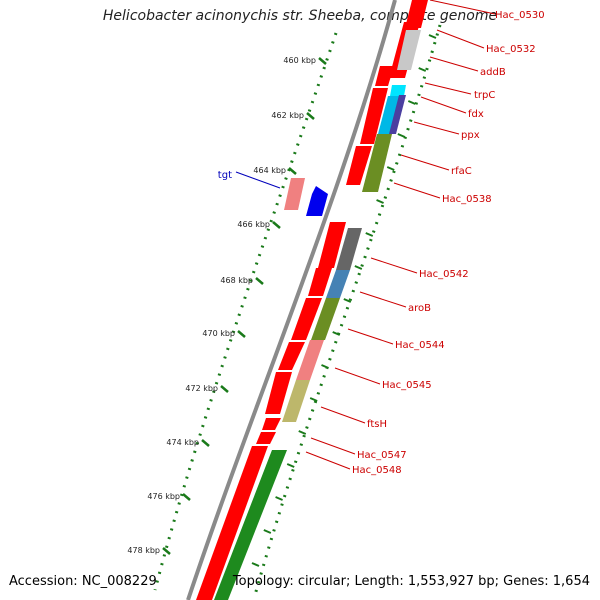 This screenshot has height=600, width=600. I want to click on gene-label-rfac: rfaC, so click(461, 171).